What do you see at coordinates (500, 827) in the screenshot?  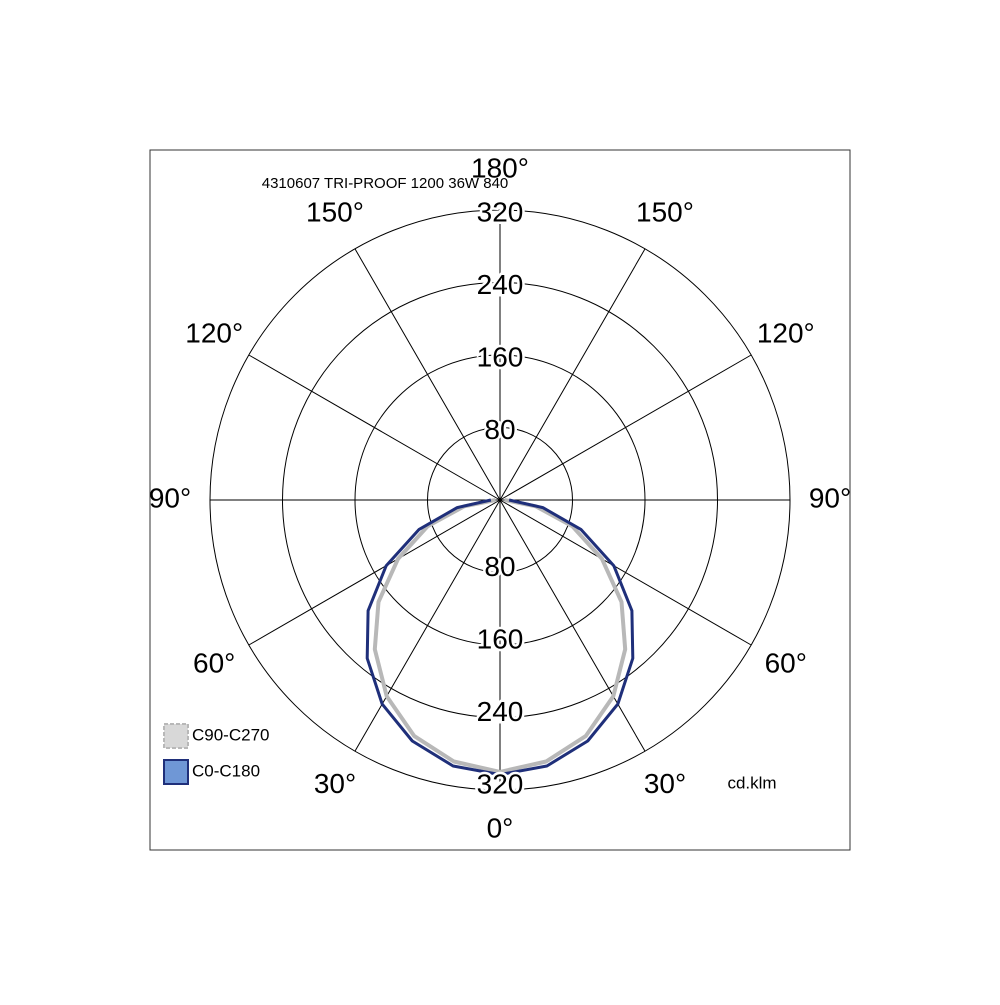 I see `angle-label: 0°` at bounding box center [500, 827].